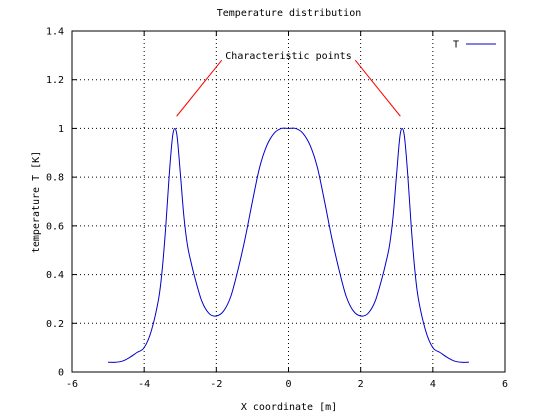 The height and width of the screenshot is (420, 560). Describe the element at coordinates (144, 384) in the screenshot. I see `x-tick-label: -4` at that location.